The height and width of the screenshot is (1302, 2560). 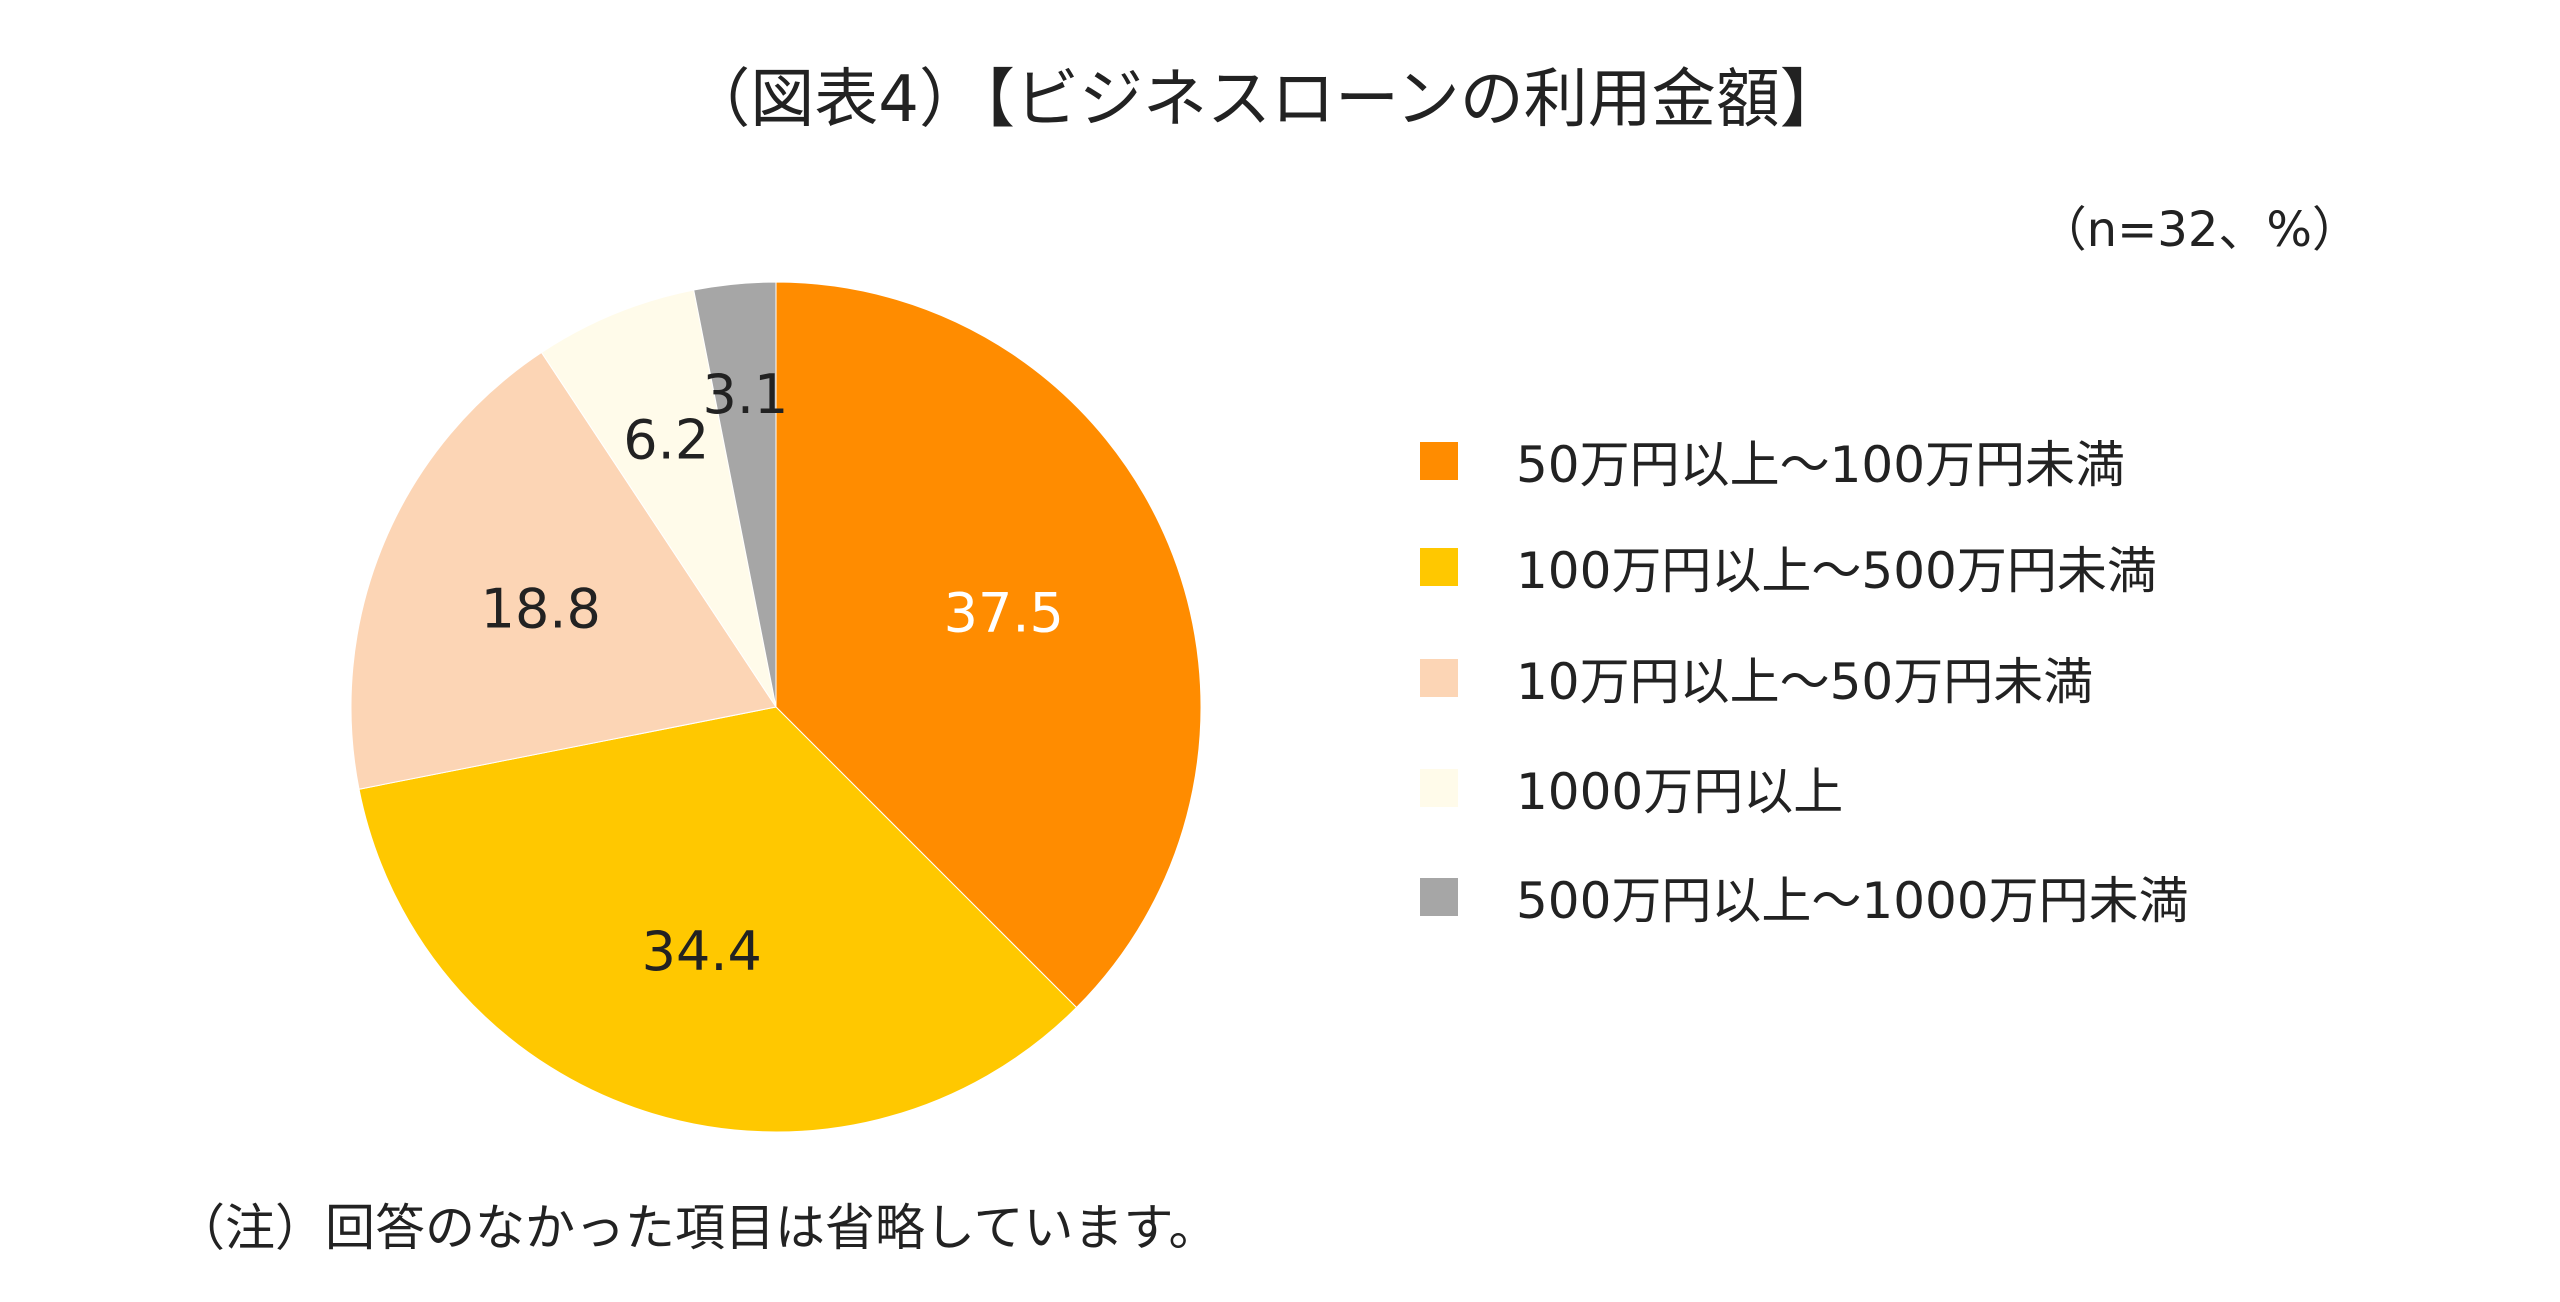 I want to click on legend-item: 100万円以上～500万円未満, so click(x=1788, y=567).